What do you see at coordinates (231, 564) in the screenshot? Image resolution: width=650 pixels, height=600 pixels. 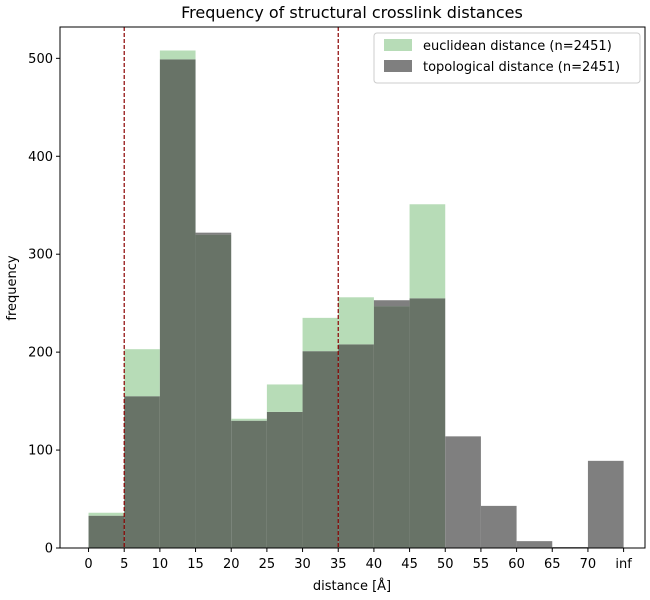 I see `x-tick-label: 20` at bounding box center [231, 564].